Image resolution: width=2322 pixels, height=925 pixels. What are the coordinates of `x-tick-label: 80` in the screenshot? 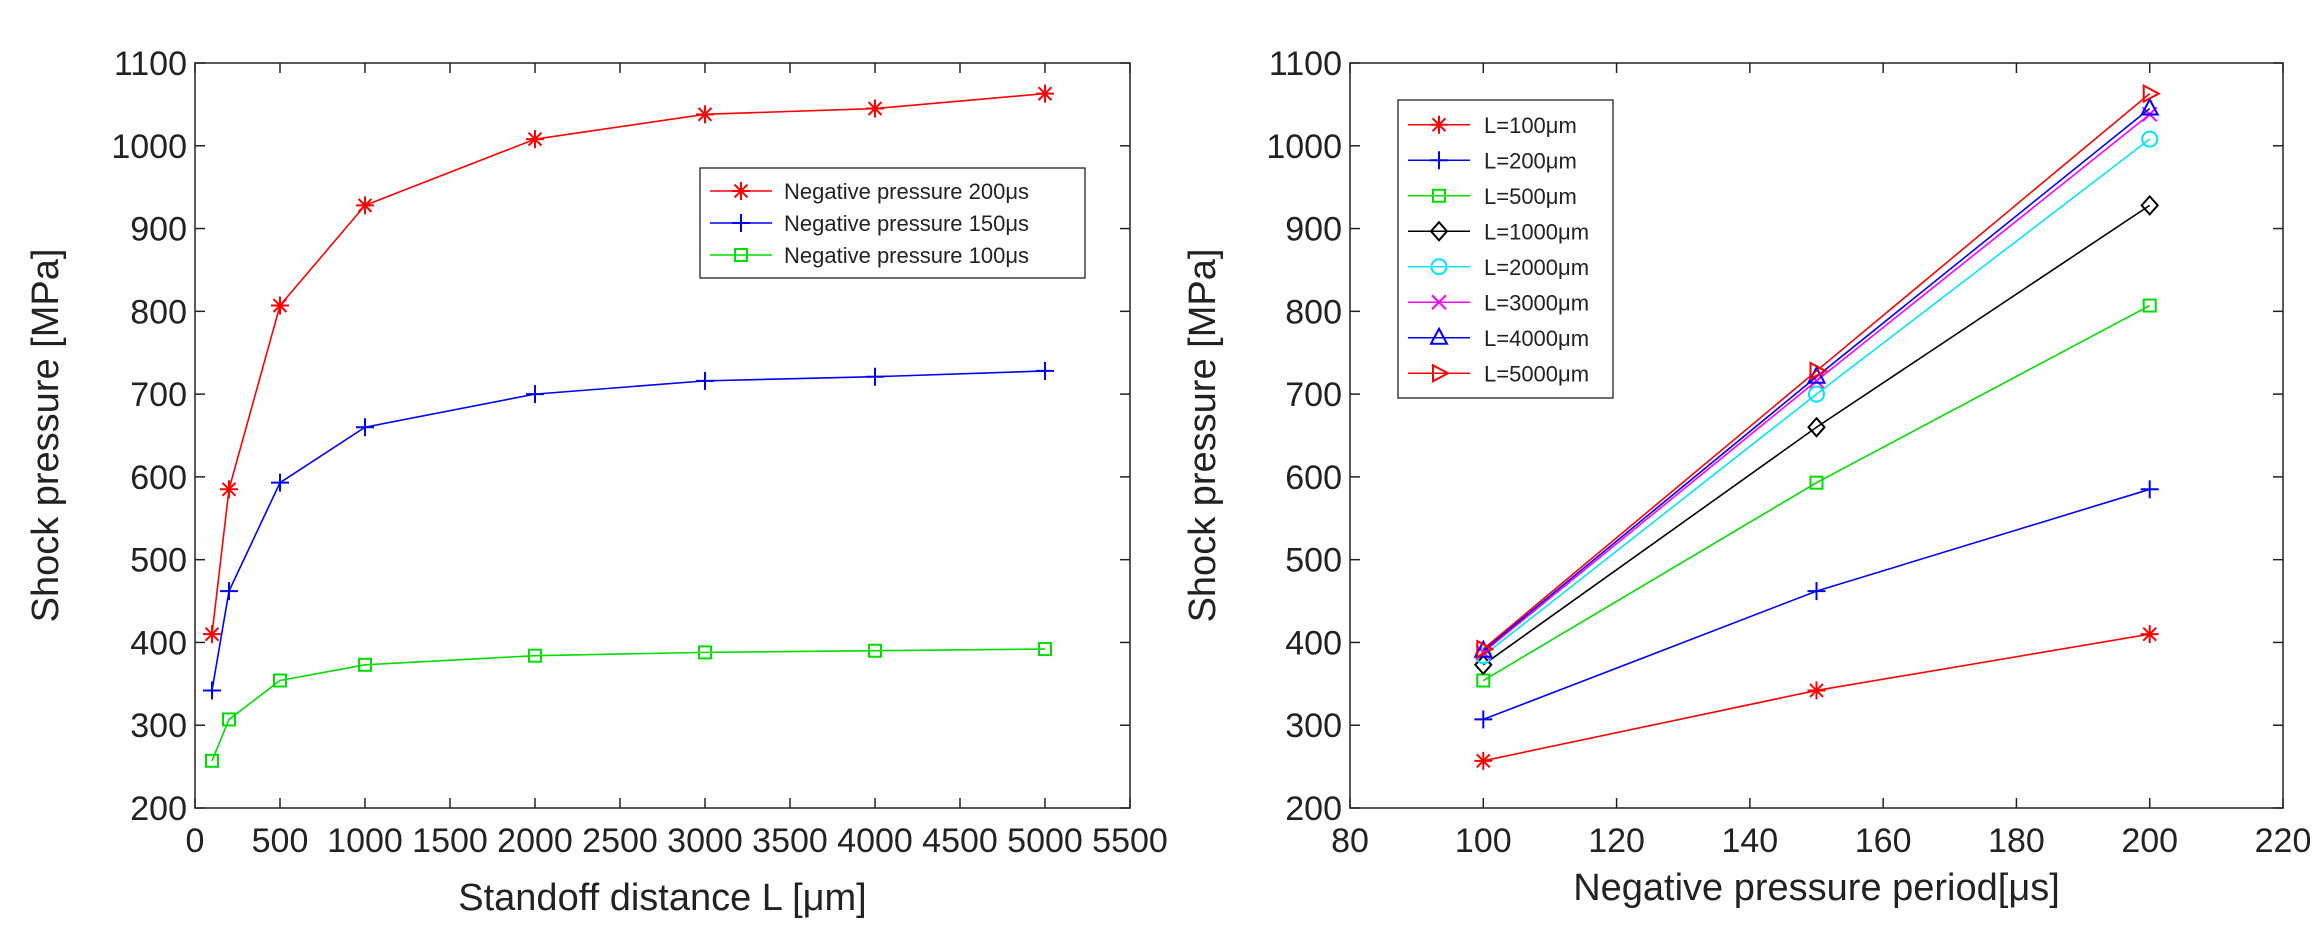 It's located at (1350, 841).